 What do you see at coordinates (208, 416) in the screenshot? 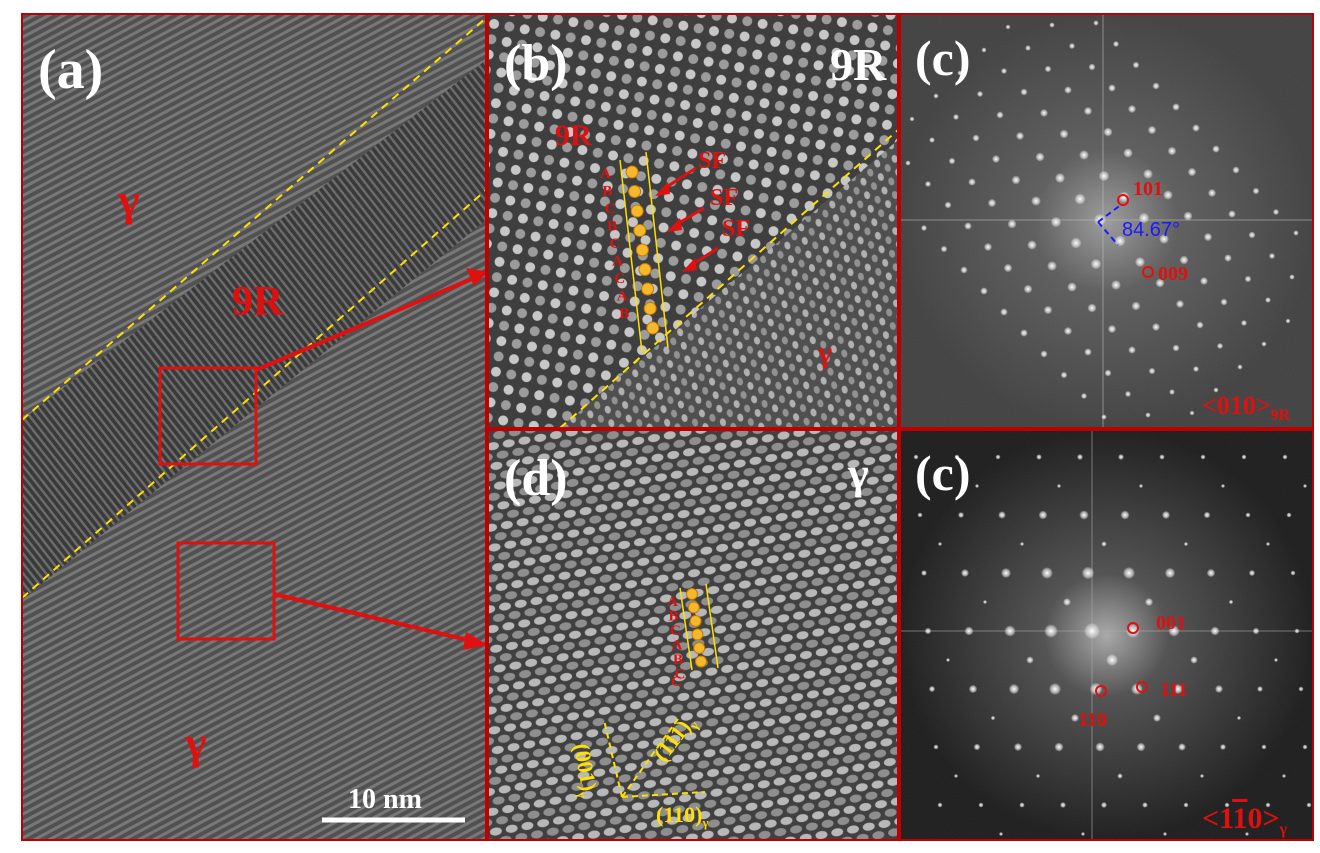
I see `roi-box-9r` at bounding box center [208, 416].